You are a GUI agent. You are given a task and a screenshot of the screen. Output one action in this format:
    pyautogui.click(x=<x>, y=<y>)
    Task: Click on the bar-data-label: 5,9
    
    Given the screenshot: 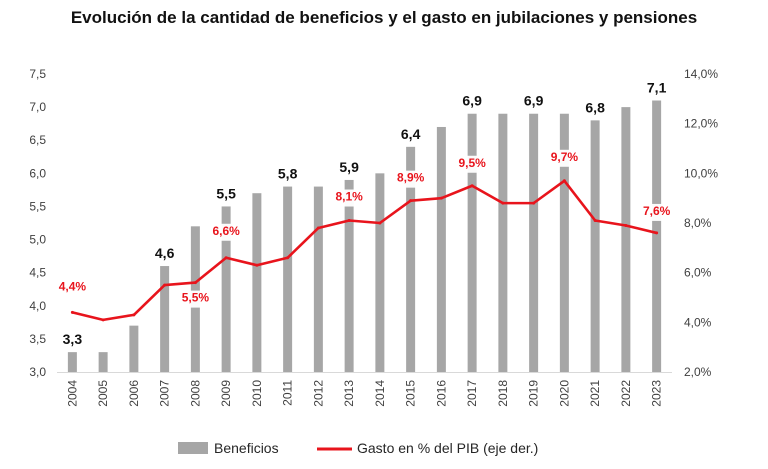 What is the action you would take?
    pyautogui.click(x=349, y=167)
    